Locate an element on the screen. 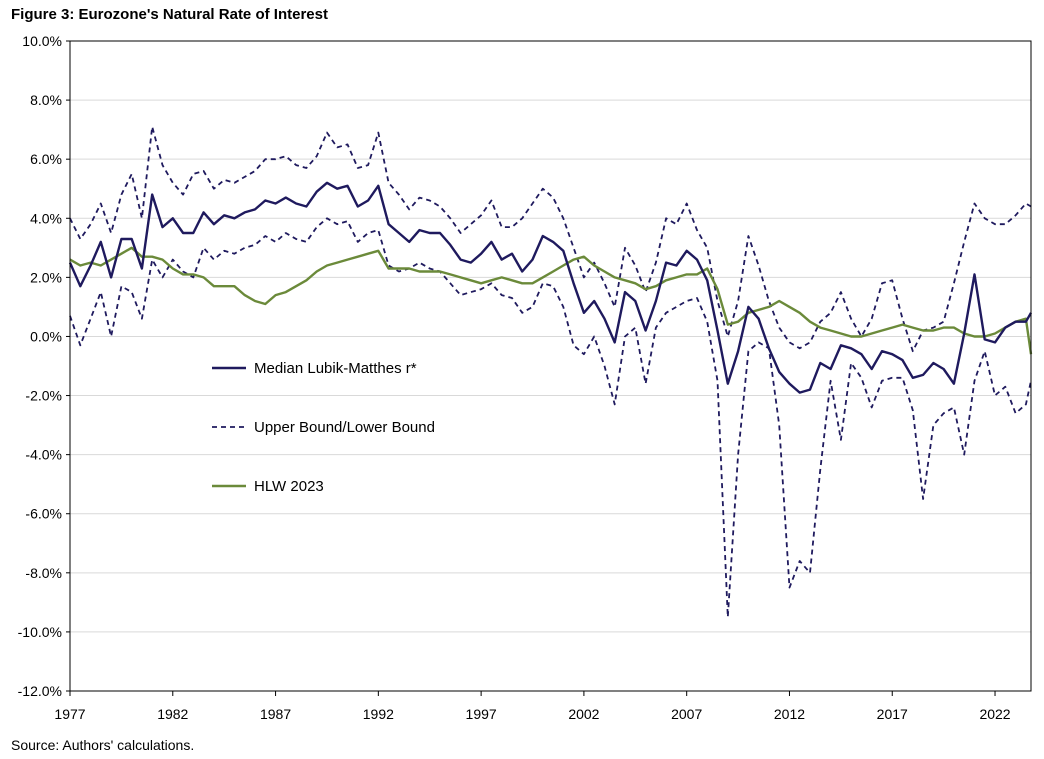 This screenshot has height=759, width=1044. y-tick-label: -6.0% is located at coordinates (43, 514).